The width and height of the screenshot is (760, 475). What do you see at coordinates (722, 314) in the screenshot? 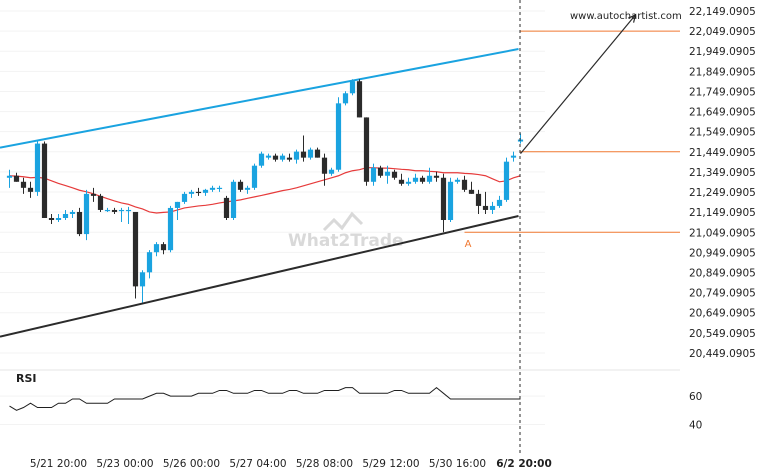
I see `y-tick-label: 20,649.0905` at bounding box center [722, 314].